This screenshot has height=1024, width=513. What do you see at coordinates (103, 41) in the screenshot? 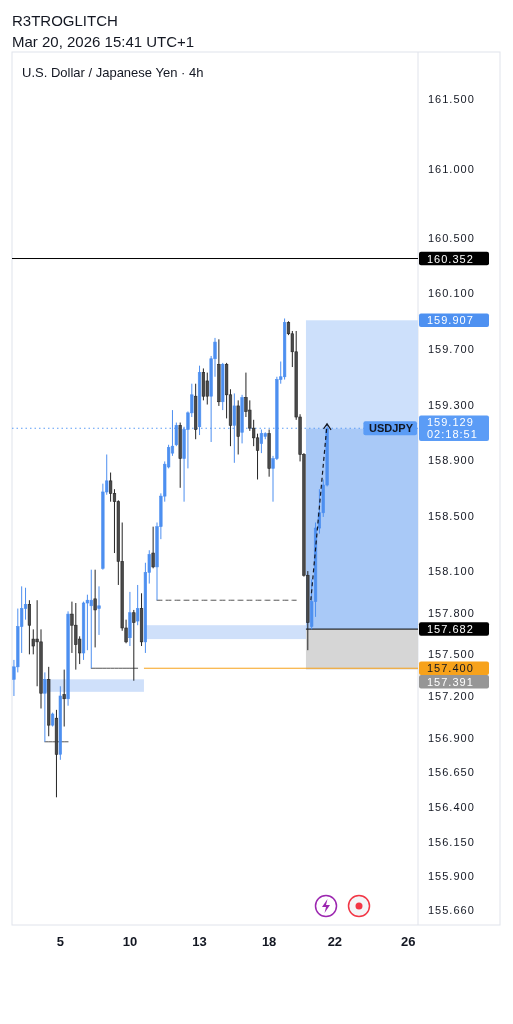
I see `text: Mar 20, 2026 15:41 UTC+1` at bounding box center [103, 41].